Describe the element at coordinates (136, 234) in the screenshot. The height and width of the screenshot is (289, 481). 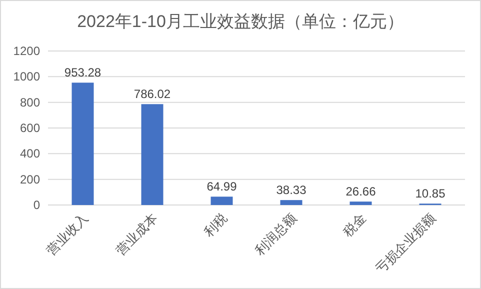
I see `x-tick-label: 营业成本` at that location.